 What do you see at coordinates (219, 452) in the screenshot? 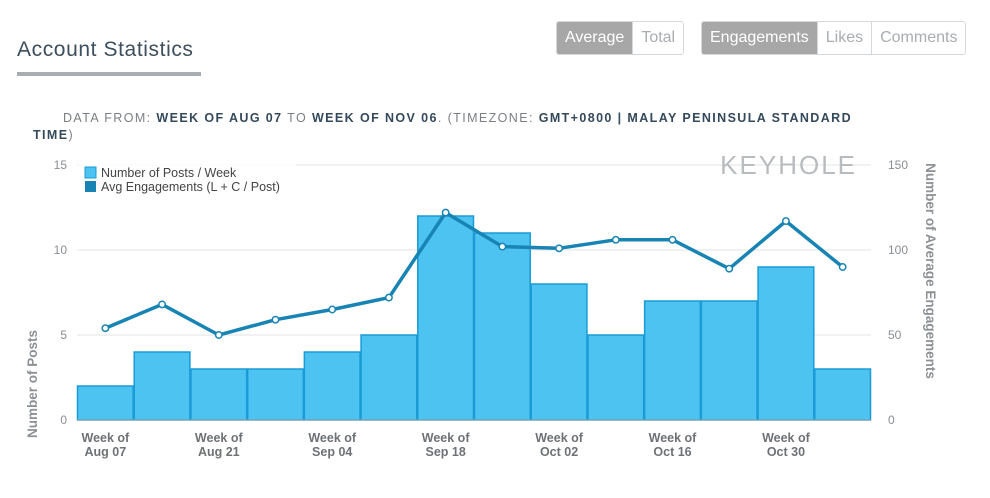
I see `x-tick-label-line2: Aug 21` at bounding box center [219, 452].